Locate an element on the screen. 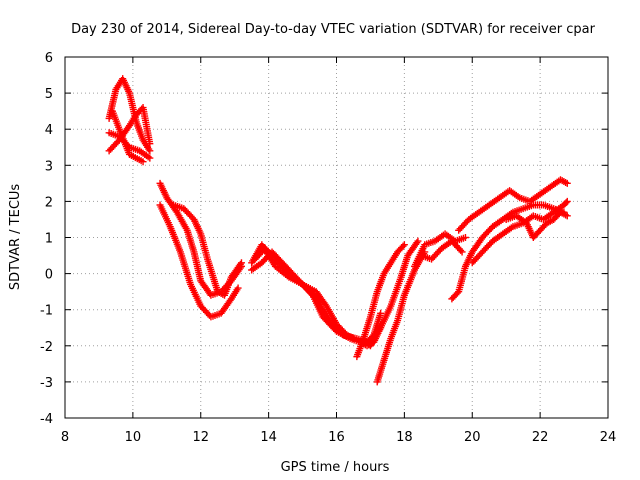 The height and width of the screenshot is (480, 640). y-tick-label: 5 is located at coordinates (49, 94).